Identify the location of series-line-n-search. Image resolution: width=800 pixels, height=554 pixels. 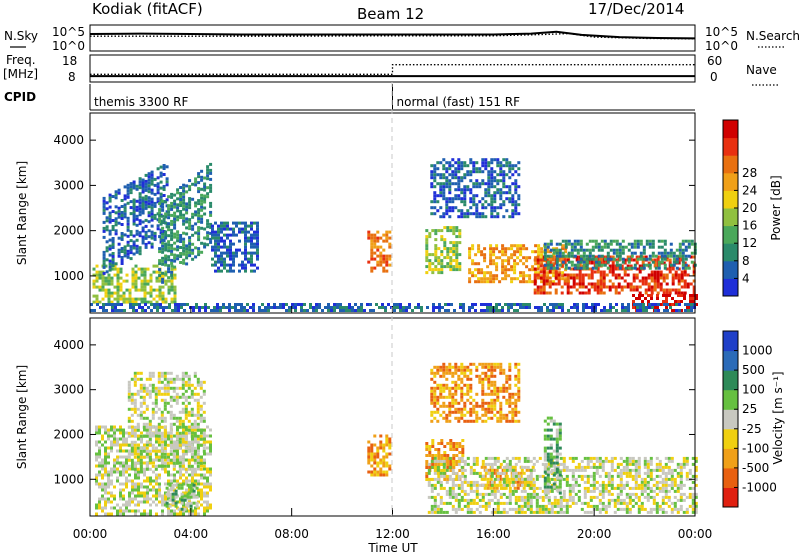
(393, 36).